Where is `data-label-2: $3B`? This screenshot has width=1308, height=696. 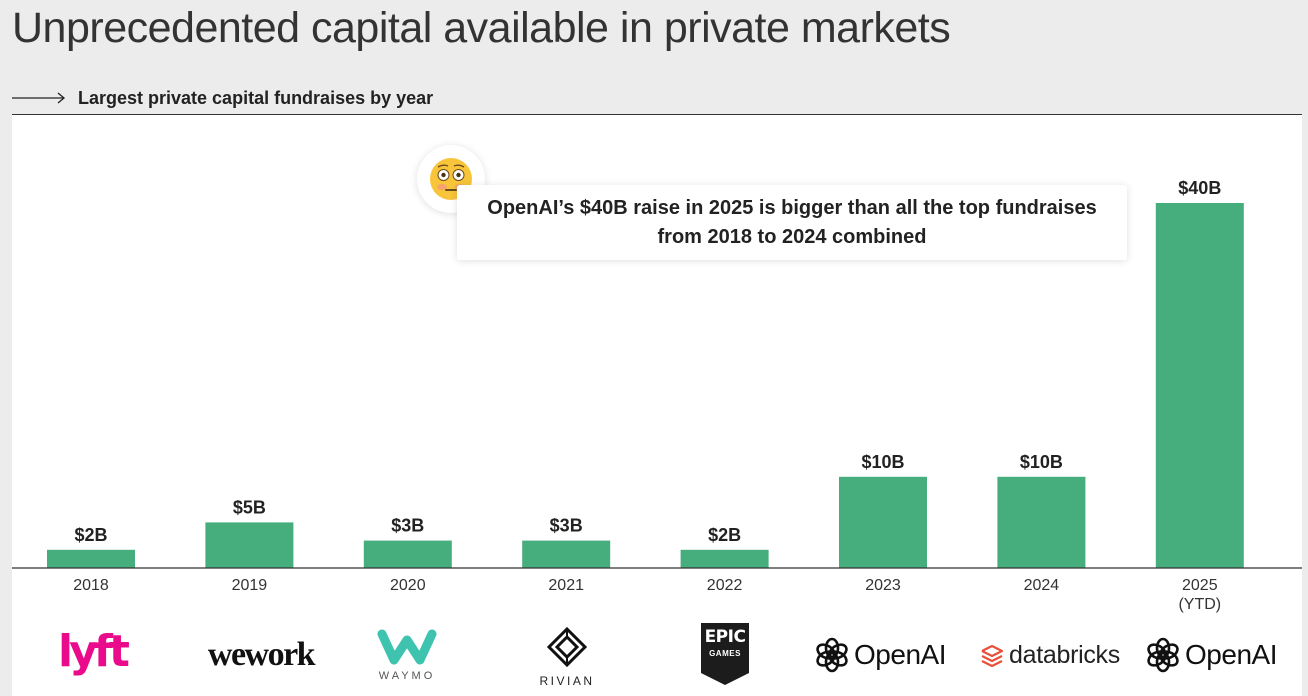
data-label-2: $3B is located at coordinates (407, 526).